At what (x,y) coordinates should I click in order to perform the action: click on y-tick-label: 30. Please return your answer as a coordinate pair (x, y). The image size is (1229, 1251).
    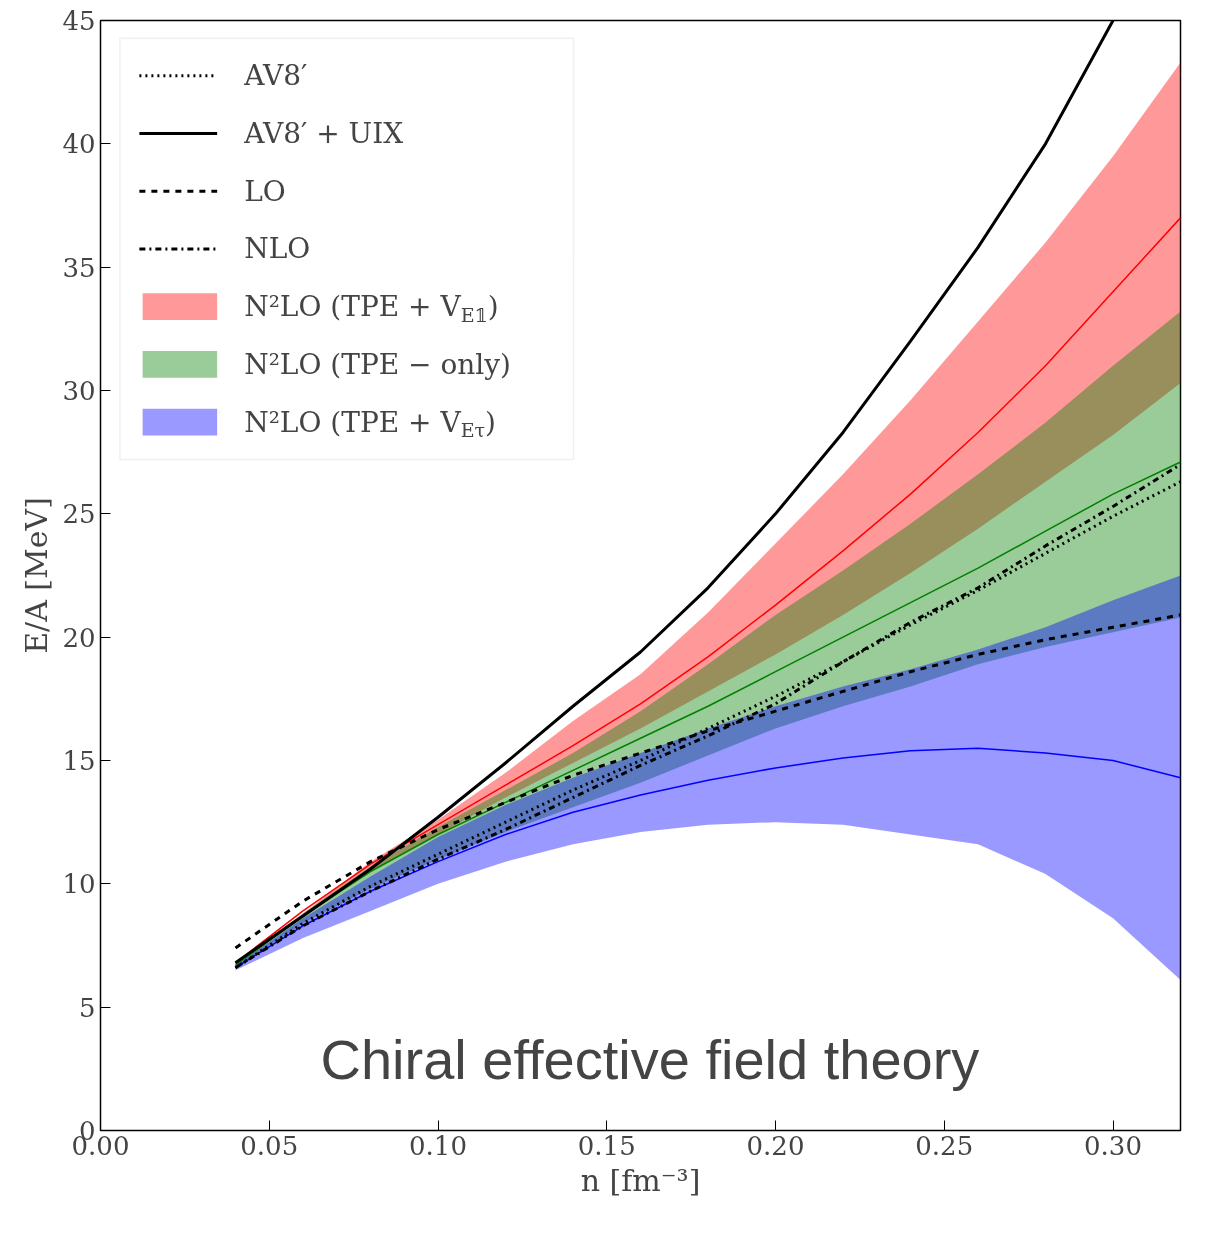
    Looking at the image, I should click on (79, 391).